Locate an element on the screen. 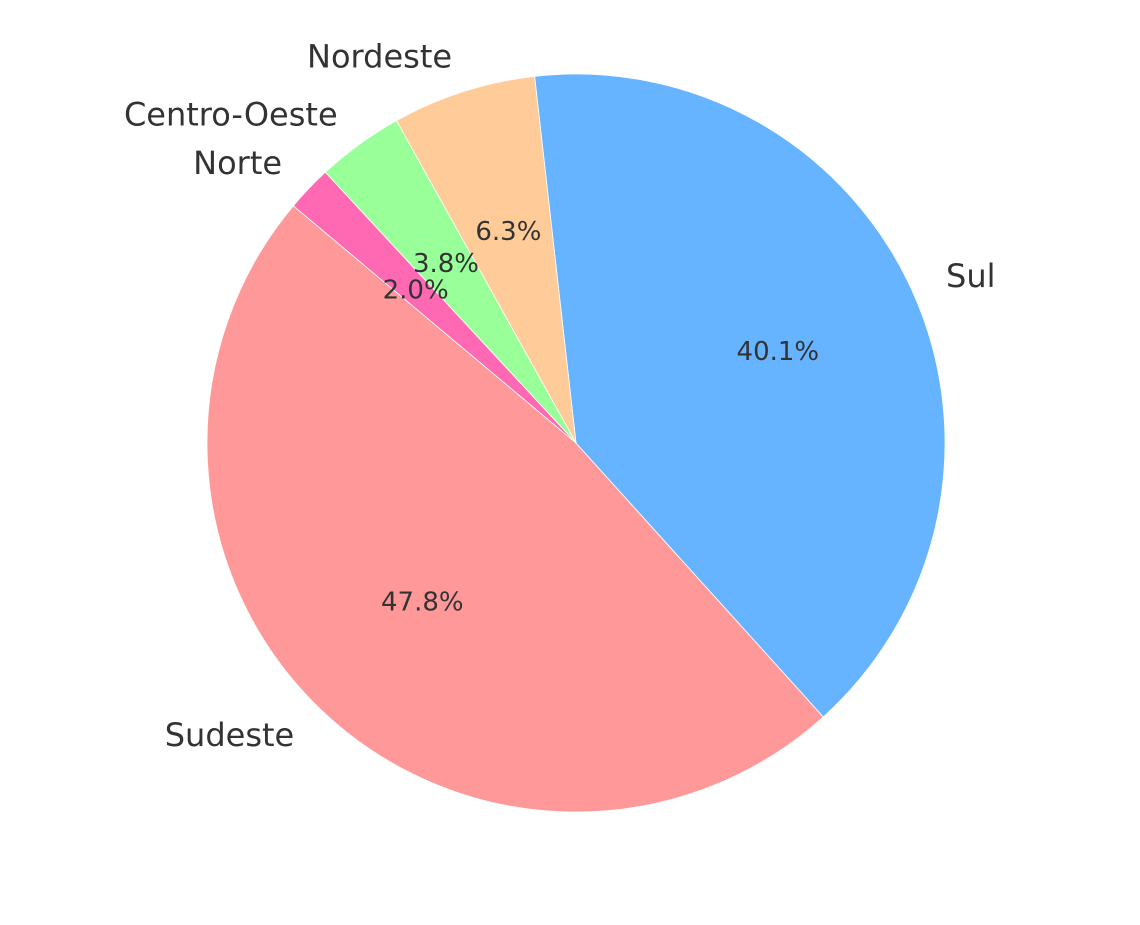 The height and width of the screenshot is (925, 1140). slice-percent-centro-oeste: 3.8% is located at coordinates (446, 264).